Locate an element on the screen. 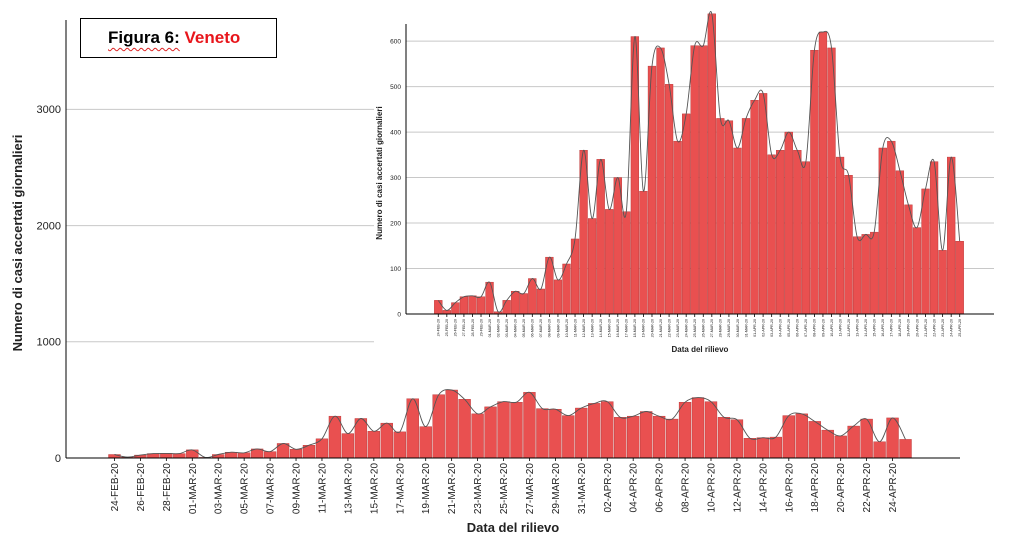  x-tick-label: 09-APR-20 is located at coordinates (823, 328).